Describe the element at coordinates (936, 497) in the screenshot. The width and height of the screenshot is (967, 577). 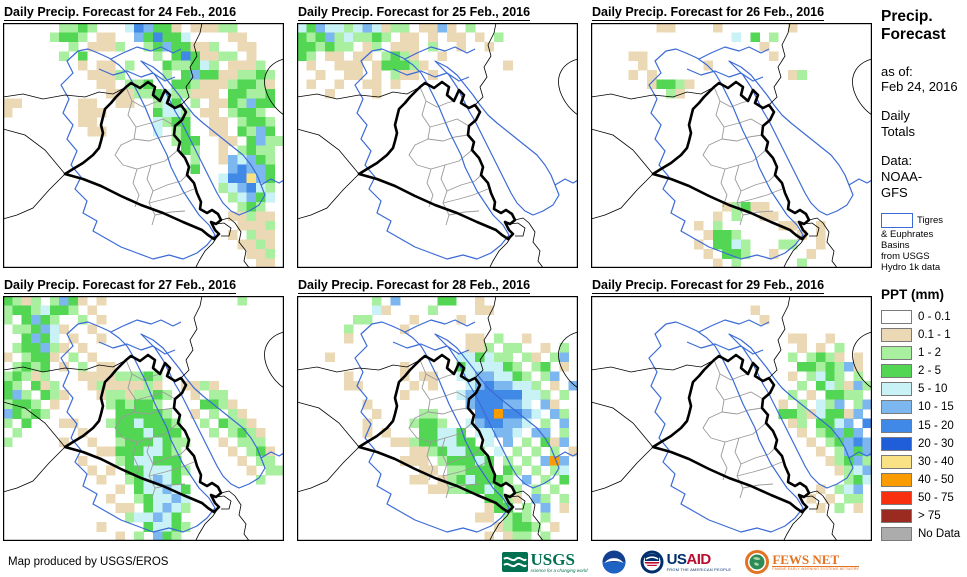
I see `legend-label: 50 - 75` at that location.